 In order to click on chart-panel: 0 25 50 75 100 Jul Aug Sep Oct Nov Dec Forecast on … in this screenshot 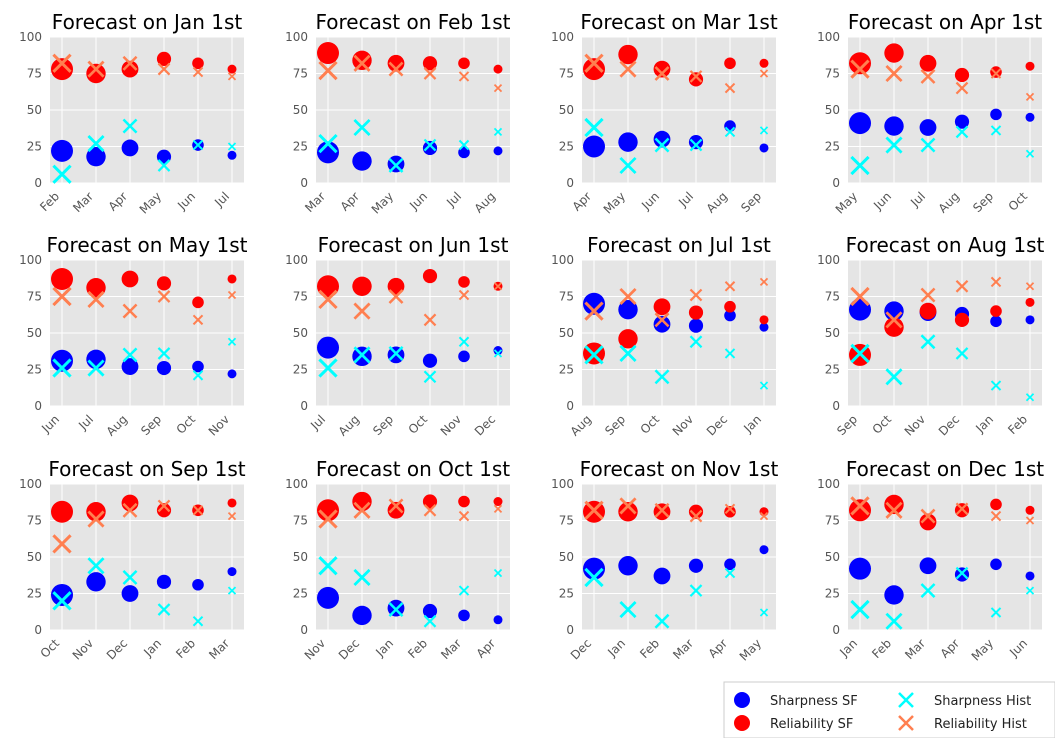, I will do `click(397, 336)`.